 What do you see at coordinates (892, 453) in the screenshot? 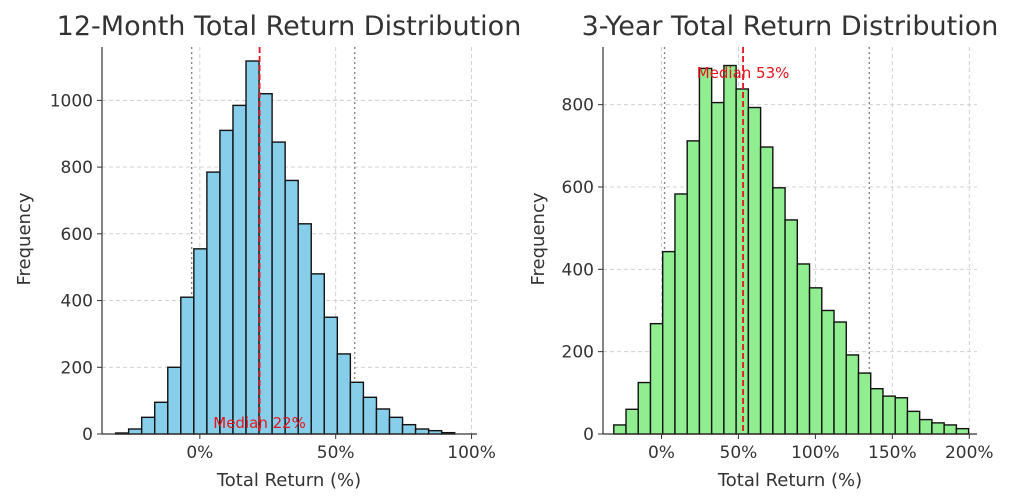
I see `x-tick-label: 150%` at bounding box center [892, 453].